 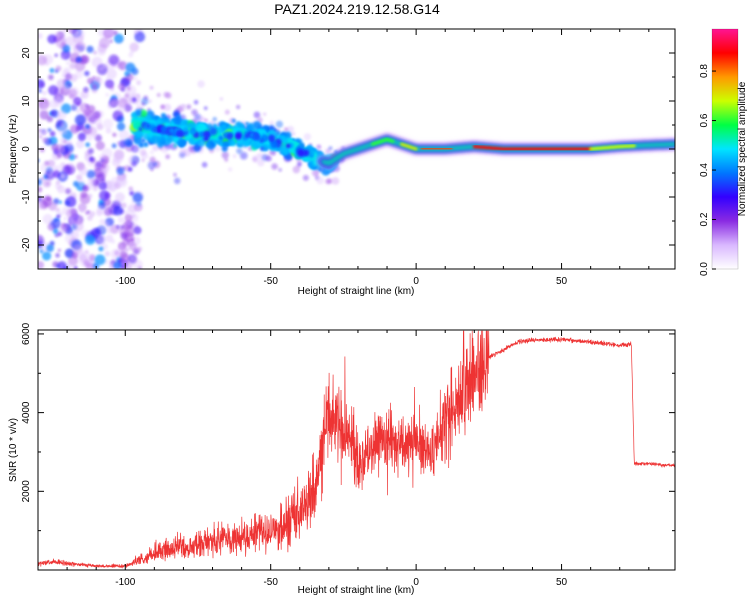 I want to click on snr-y-tick-label: 2000, so click(x=26, y=491).